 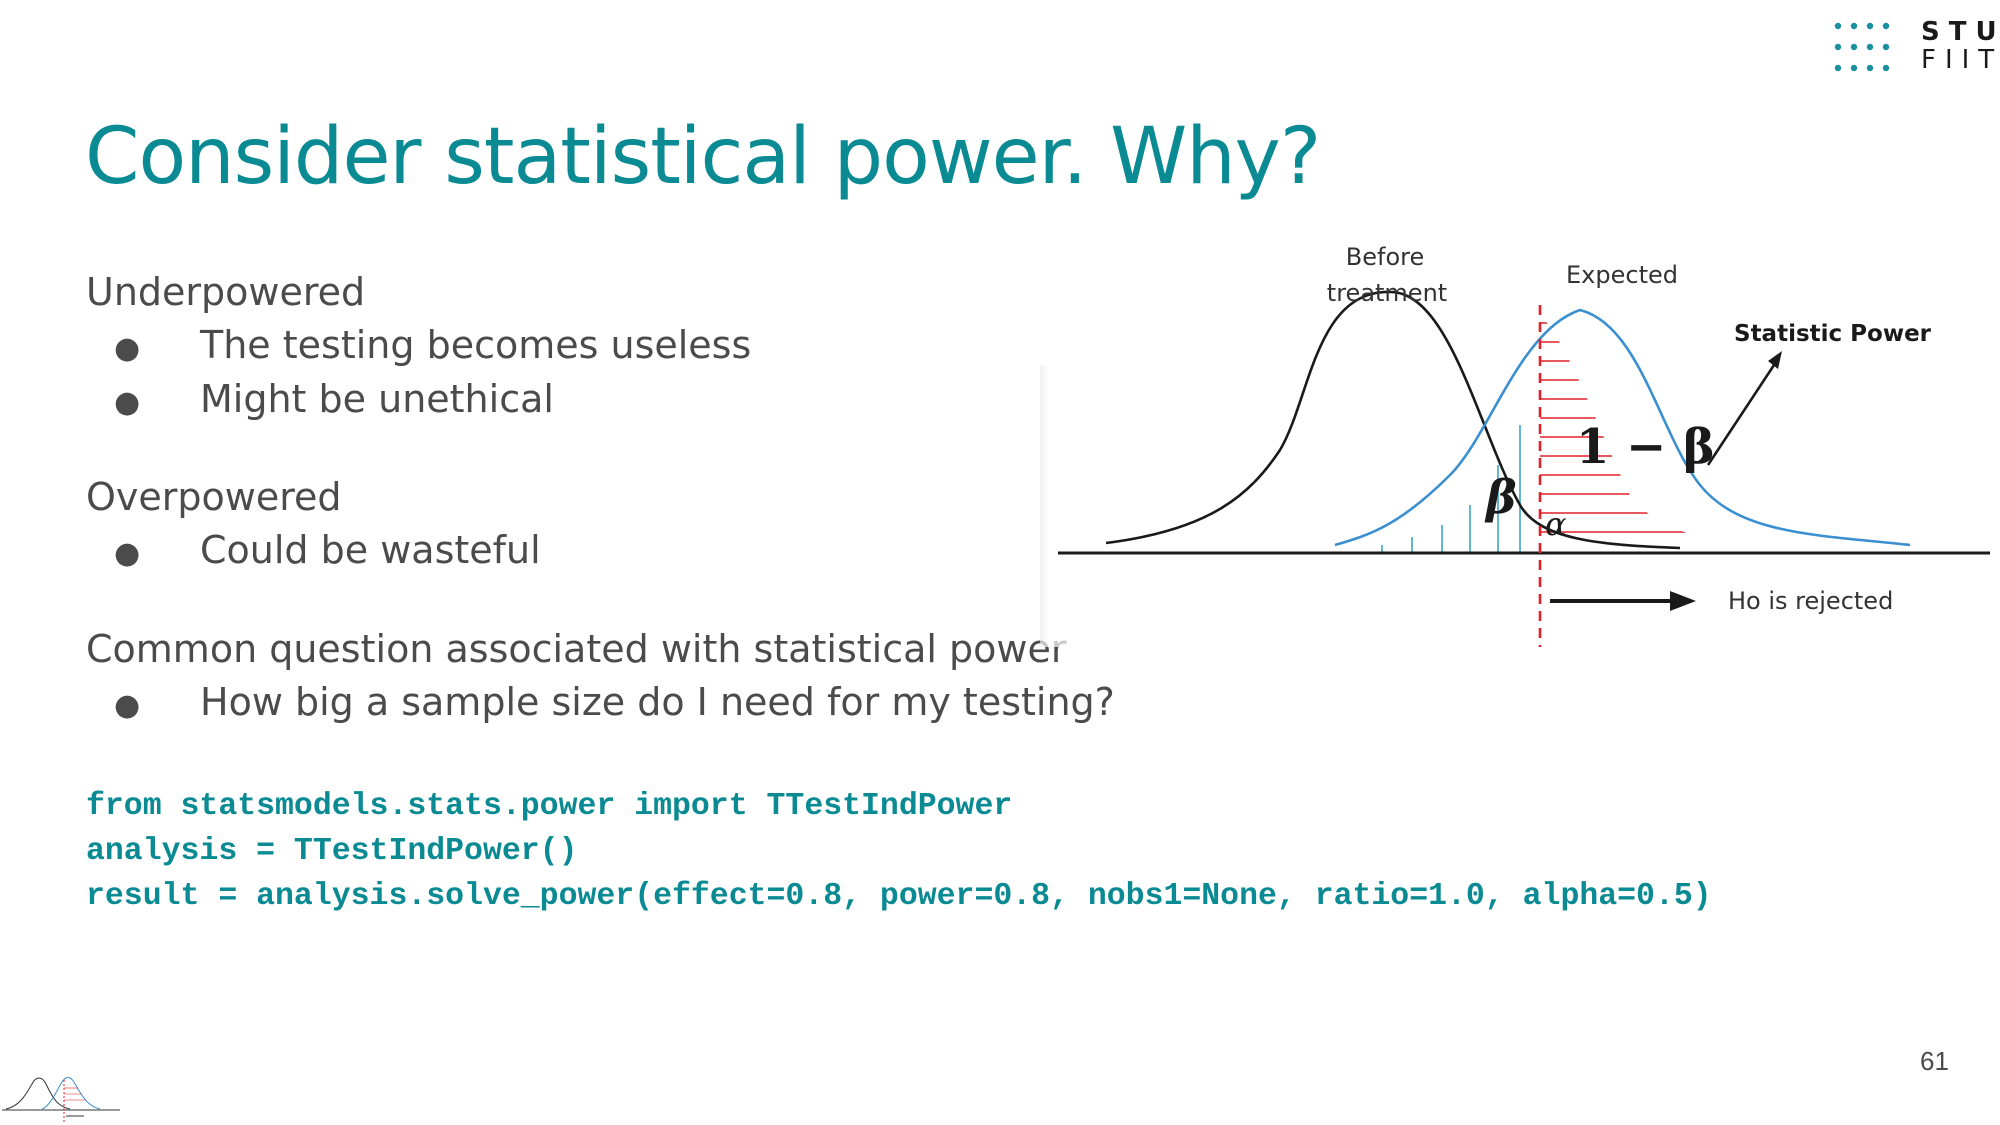 I want to click on rejection-arrow-icon, so click(x=1623, y=601).